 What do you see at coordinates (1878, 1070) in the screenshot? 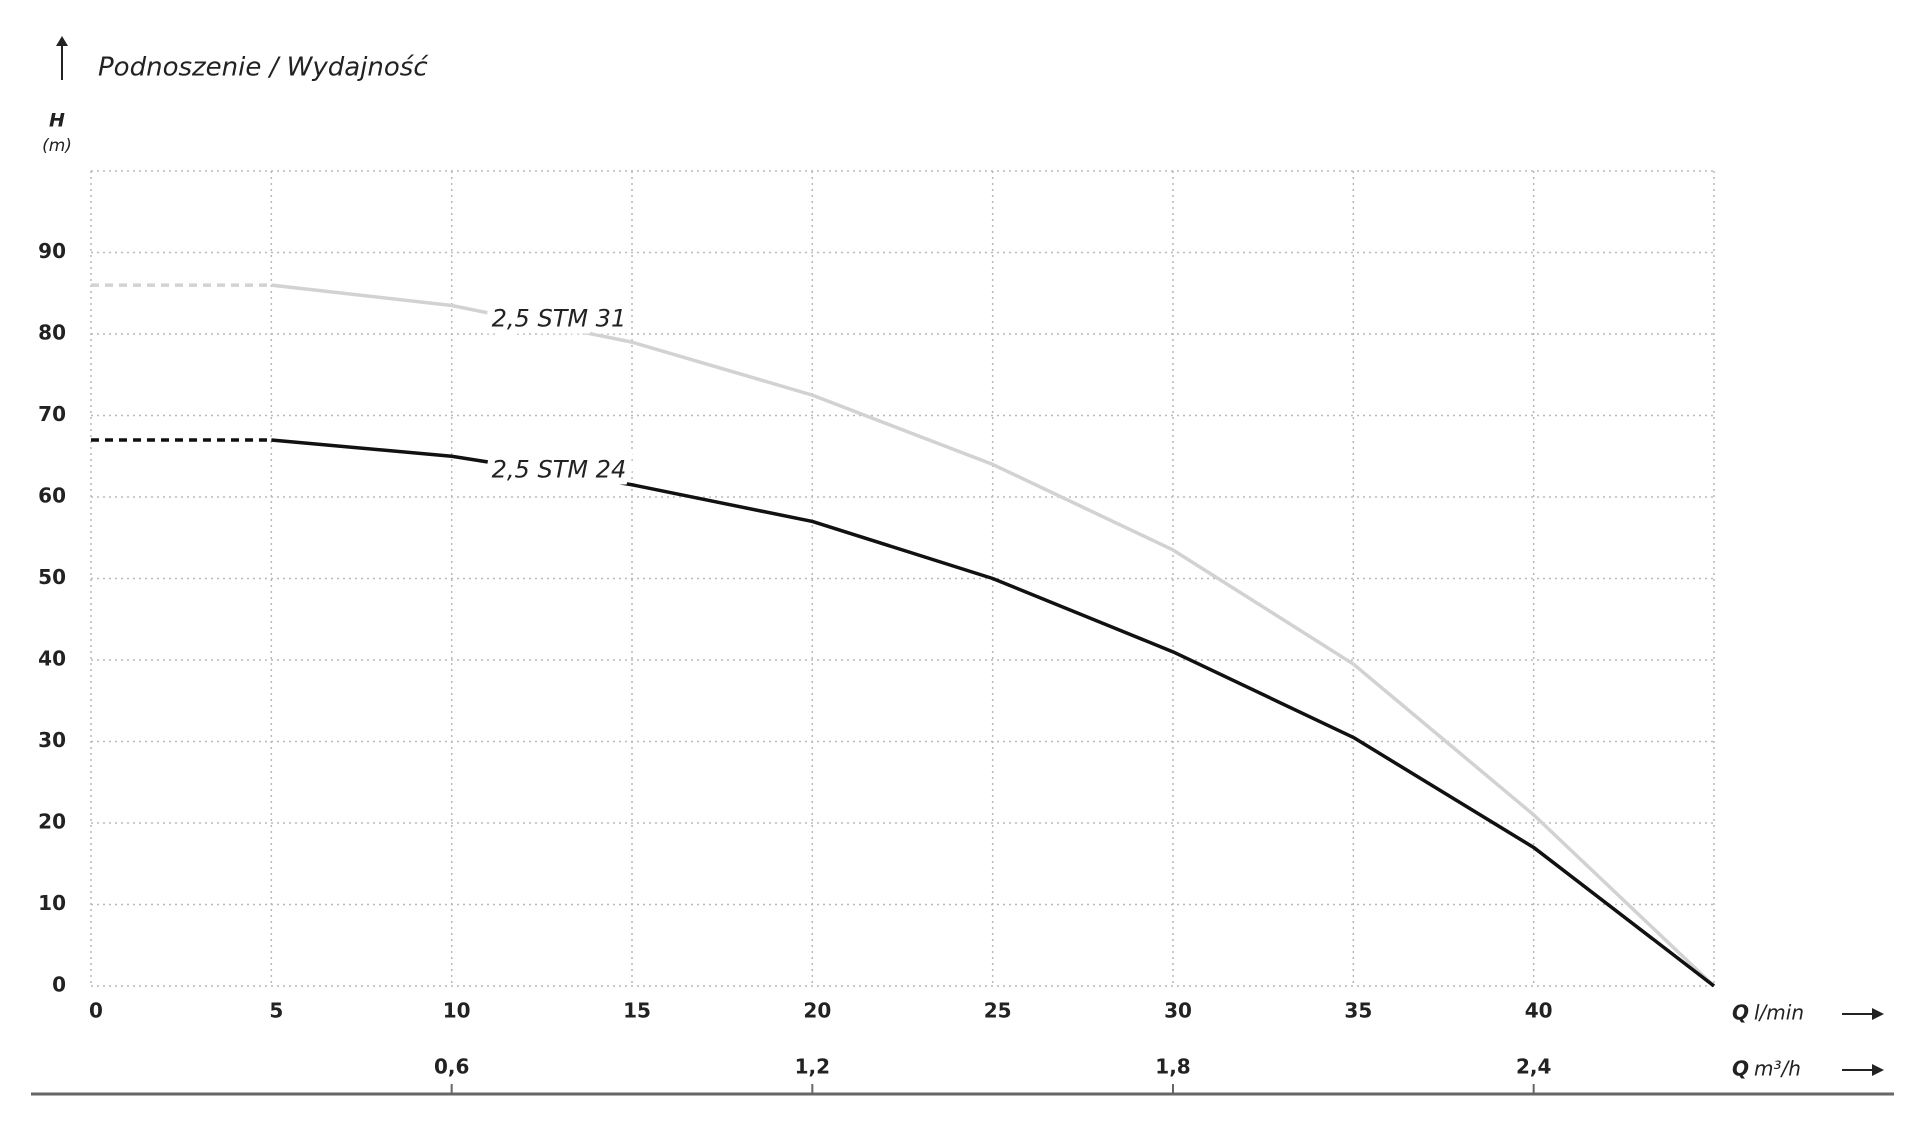
I see `x2-arrow-head` at bounding box center [1878, 1070].